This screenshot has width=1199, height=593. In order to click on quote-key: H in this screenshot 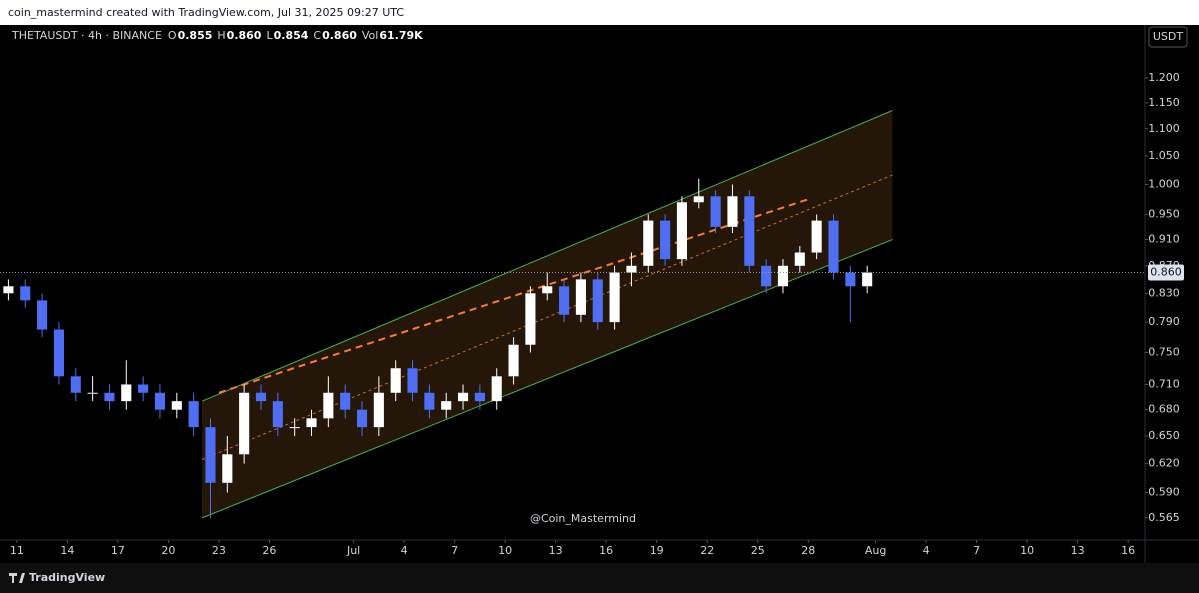, I will do `click(221, 35)`.